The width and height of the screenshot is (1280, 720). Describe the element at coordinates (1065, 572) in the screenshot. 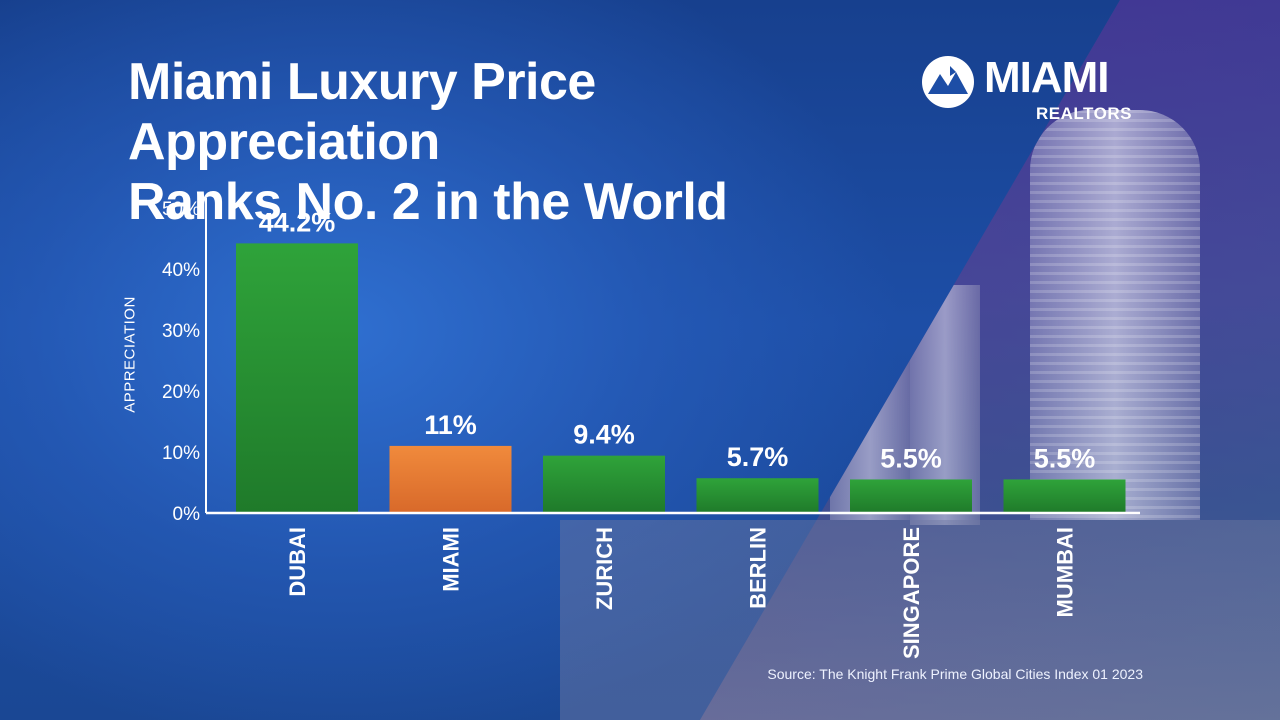

I see `x-tick-label-mumbai: MUMBAI` at that location.